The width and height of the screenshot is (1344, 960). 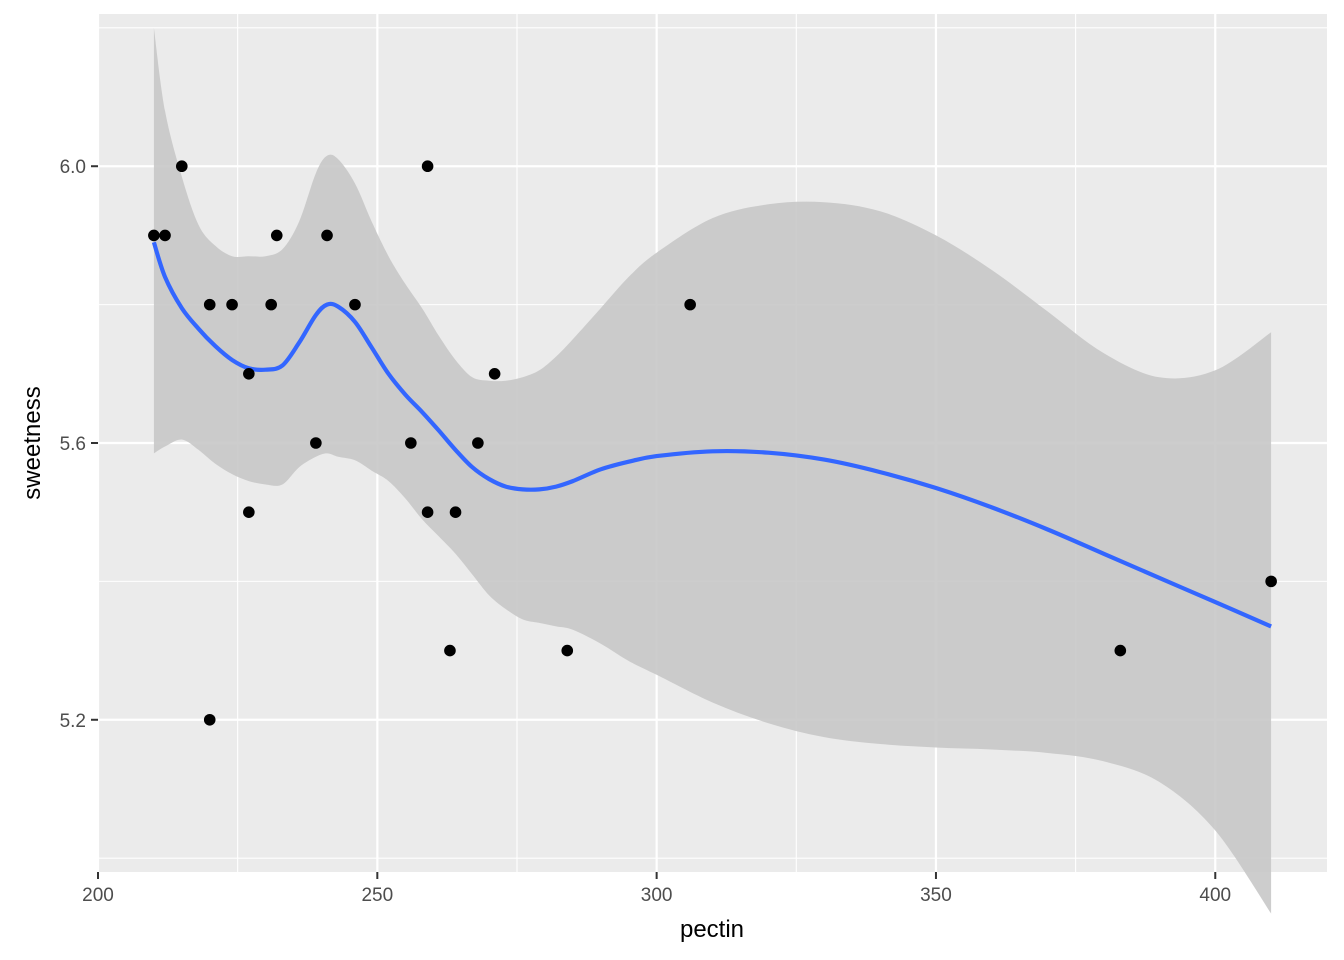 I want to click on x-tick-label: 250, so click(x=377, y=895).